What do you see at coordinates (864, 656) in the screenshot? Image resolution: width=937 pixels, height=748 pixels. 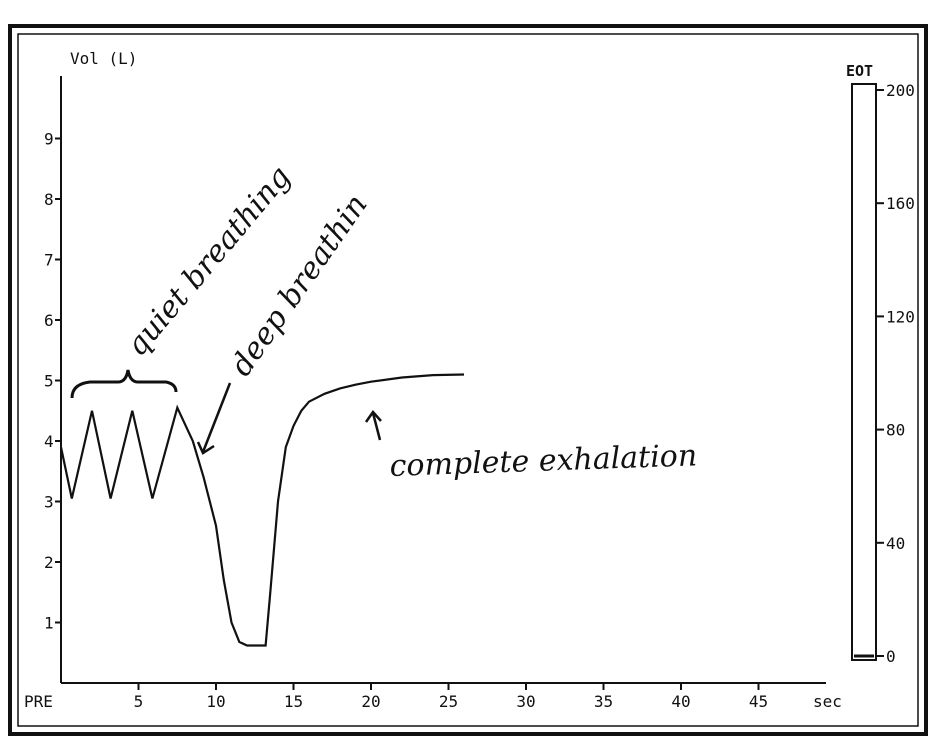 I see `eot-gauge-fill` at bounding box center [864, 656].